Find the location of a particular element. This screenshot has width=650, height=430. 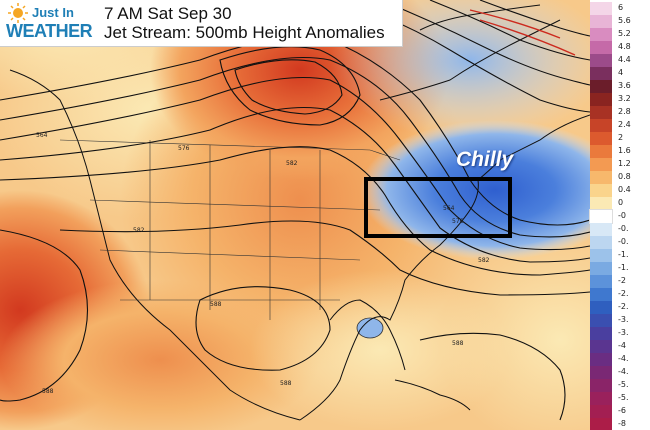

highlight-box is located at coordinates (438, 207).